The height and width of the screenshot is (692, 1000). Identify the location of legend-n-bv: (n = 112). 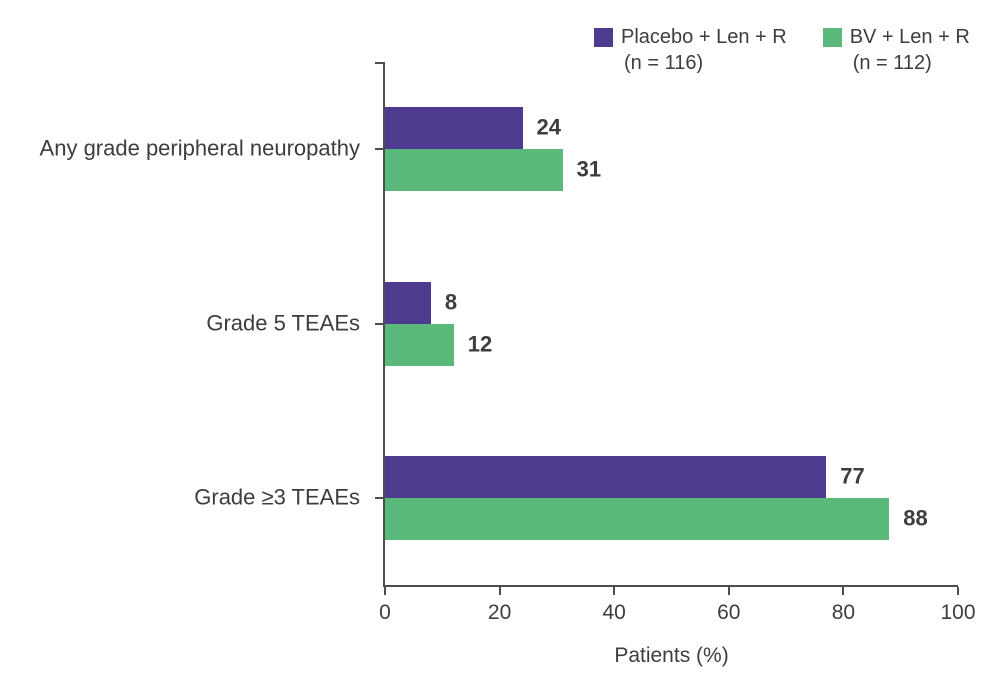
(892, 63).